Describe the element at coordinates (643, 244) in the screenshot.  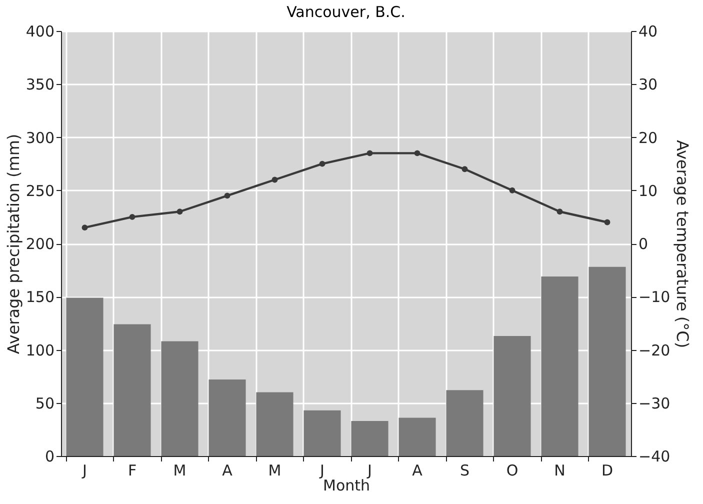
I see `y2-tick-label: 0` at that location.